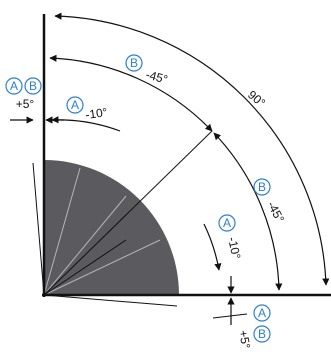 The height and width of the screenshot is (357, 331). I want to click on arc-b-lower, so click(248, 211).